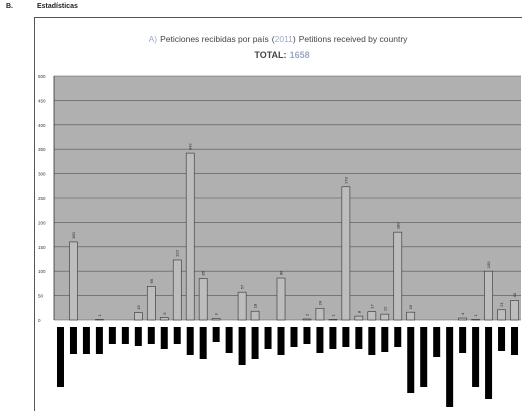 Image resolution: width=522 pixels, height=411 pixels. I want to click on data-label: 69, so click(151, 280).